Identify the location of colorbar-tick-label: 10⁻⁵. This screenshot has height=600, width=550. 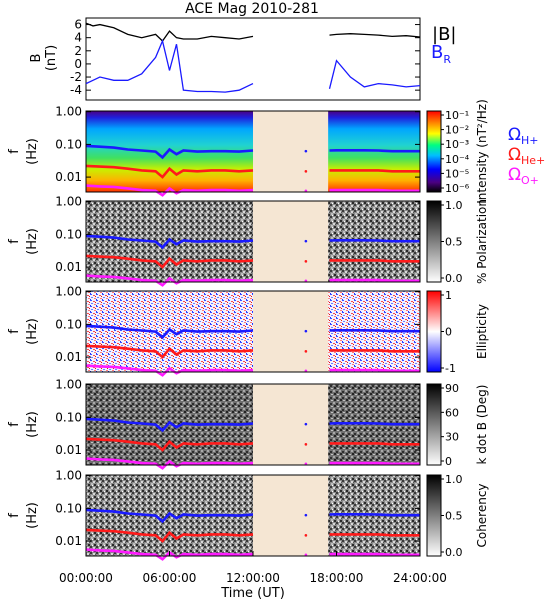
(457, 173).